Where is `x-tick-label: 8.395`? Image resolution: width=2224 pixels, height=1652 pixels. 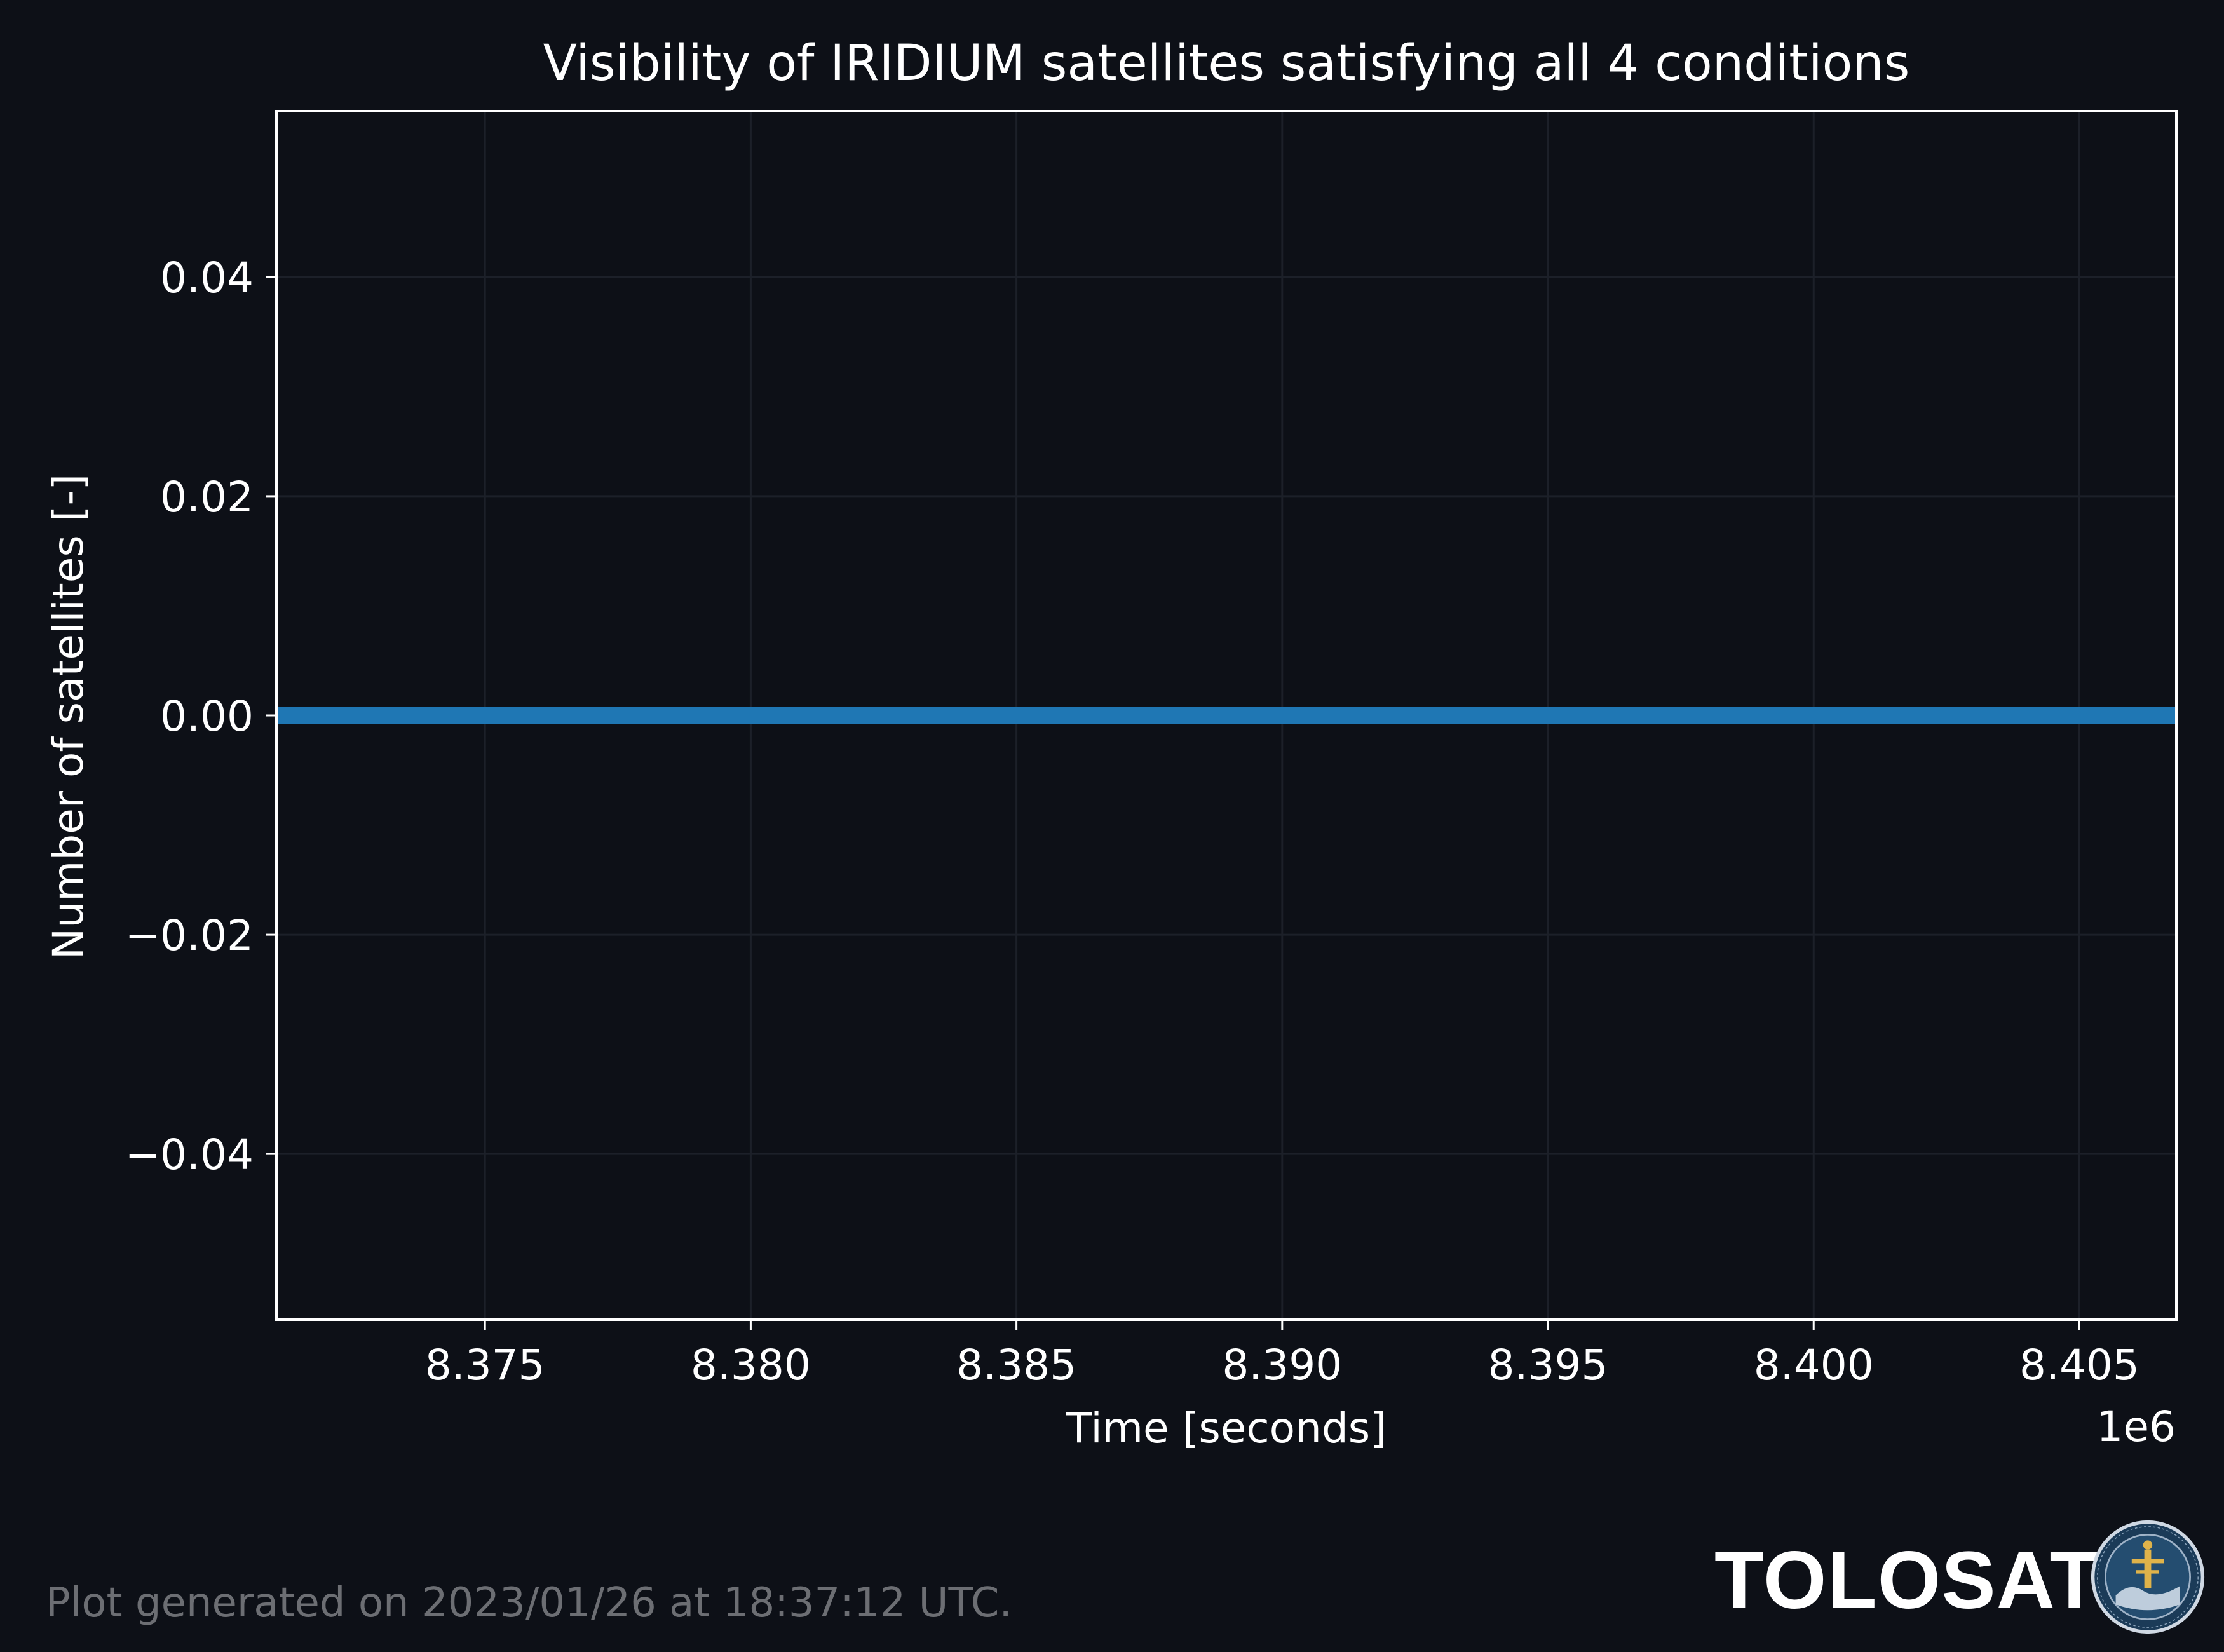 x-tick-label: 8.395 is located at coordinates (1548, 1366).